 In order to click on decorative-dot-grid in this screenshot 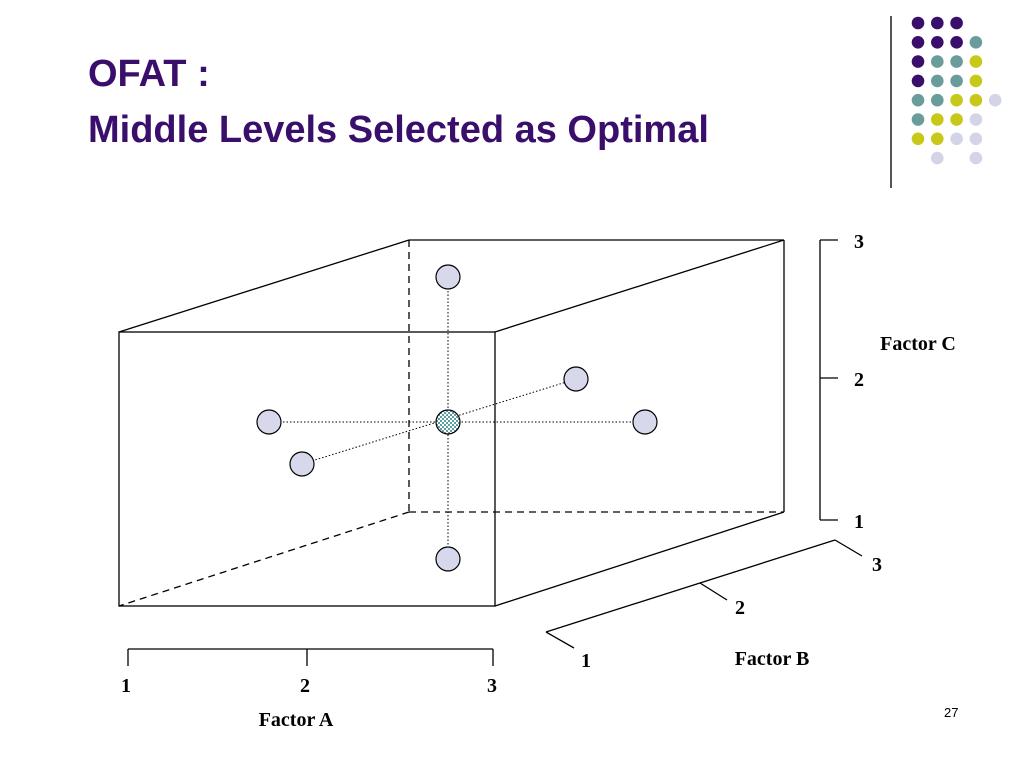, I will do `click(956, 90)`.